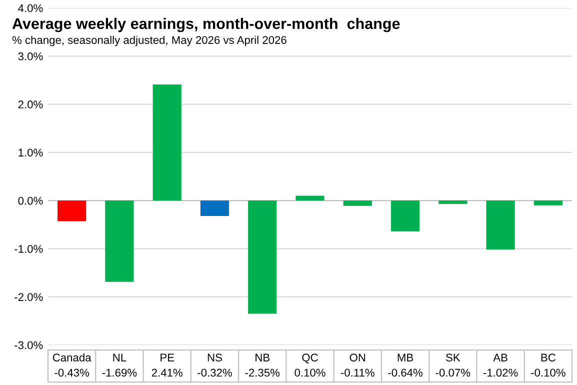 This screenshot has width=577, height=385. What do you see at coordinates (310, 372) in the screenshot?
I see `data-label: 0.10%` at bounding box center [310, 372].